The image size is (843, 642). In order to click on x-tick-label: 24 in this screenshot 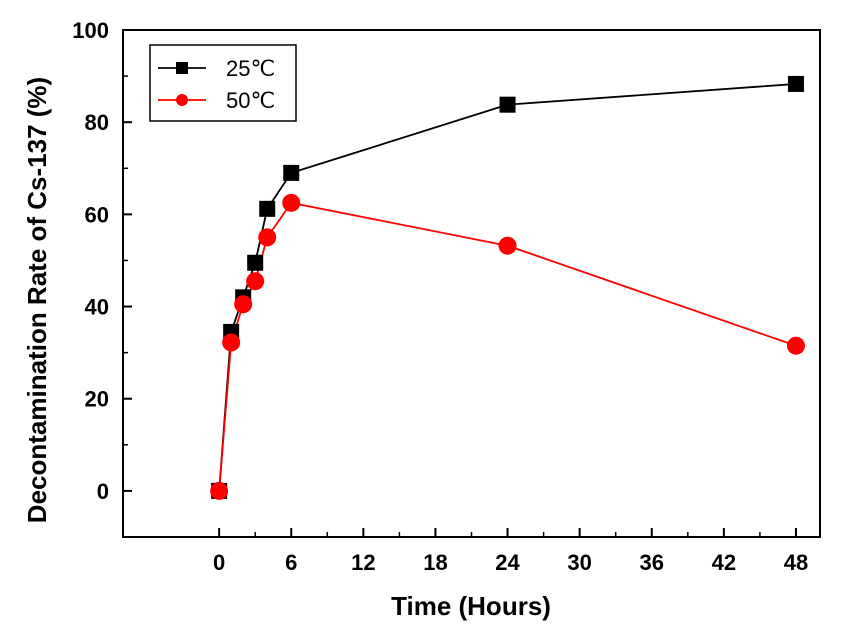, I will do `click(507, 562)`.